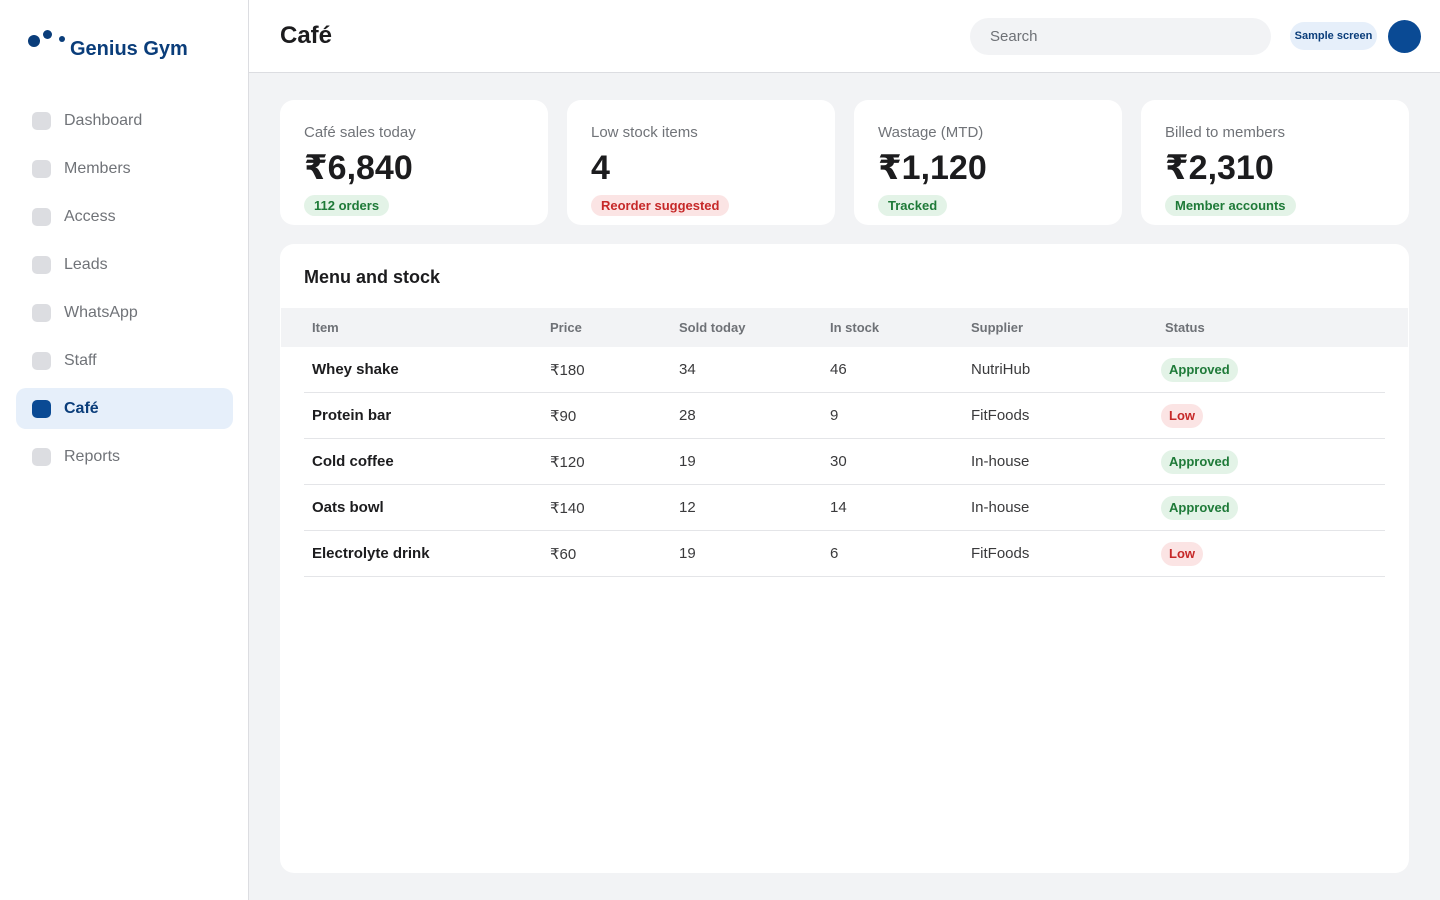 This screenshot has height=900, width=1440. What do you see at coordinates (567, 508) in the screenshot?
I see `cell-price: ₹140` at bounding box center [567, 508].